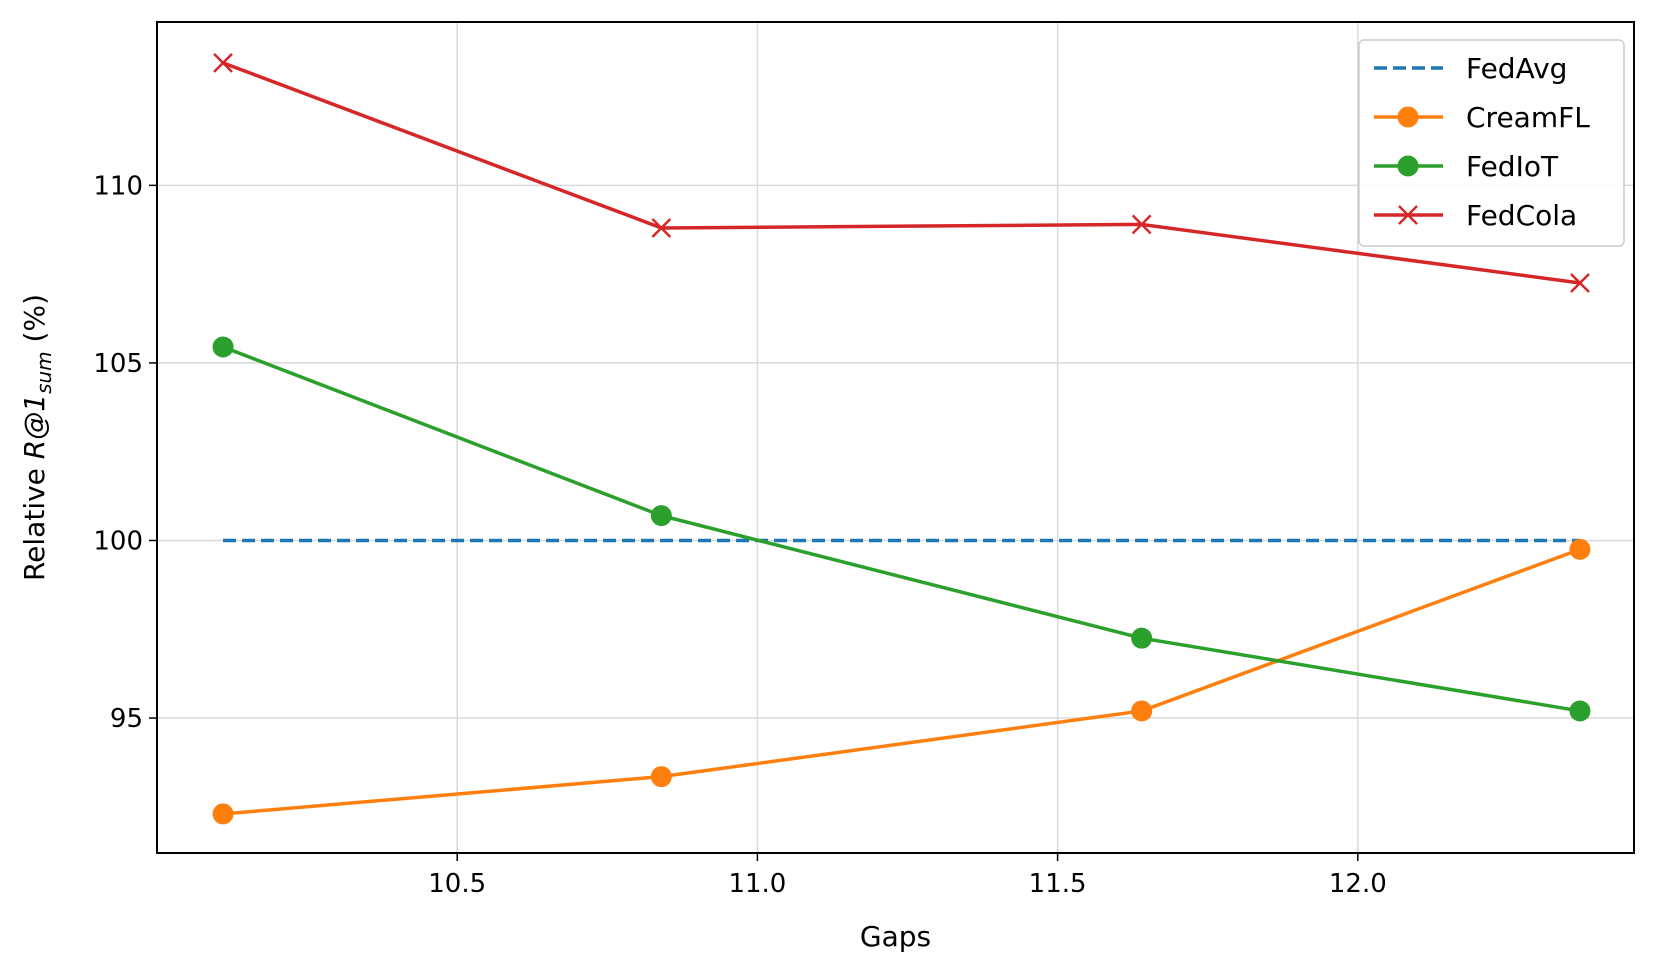 Image resolution: width=1660 pixels, height=975 pixels. I want to click on legend-marker-fediot, so click(1408, 166).